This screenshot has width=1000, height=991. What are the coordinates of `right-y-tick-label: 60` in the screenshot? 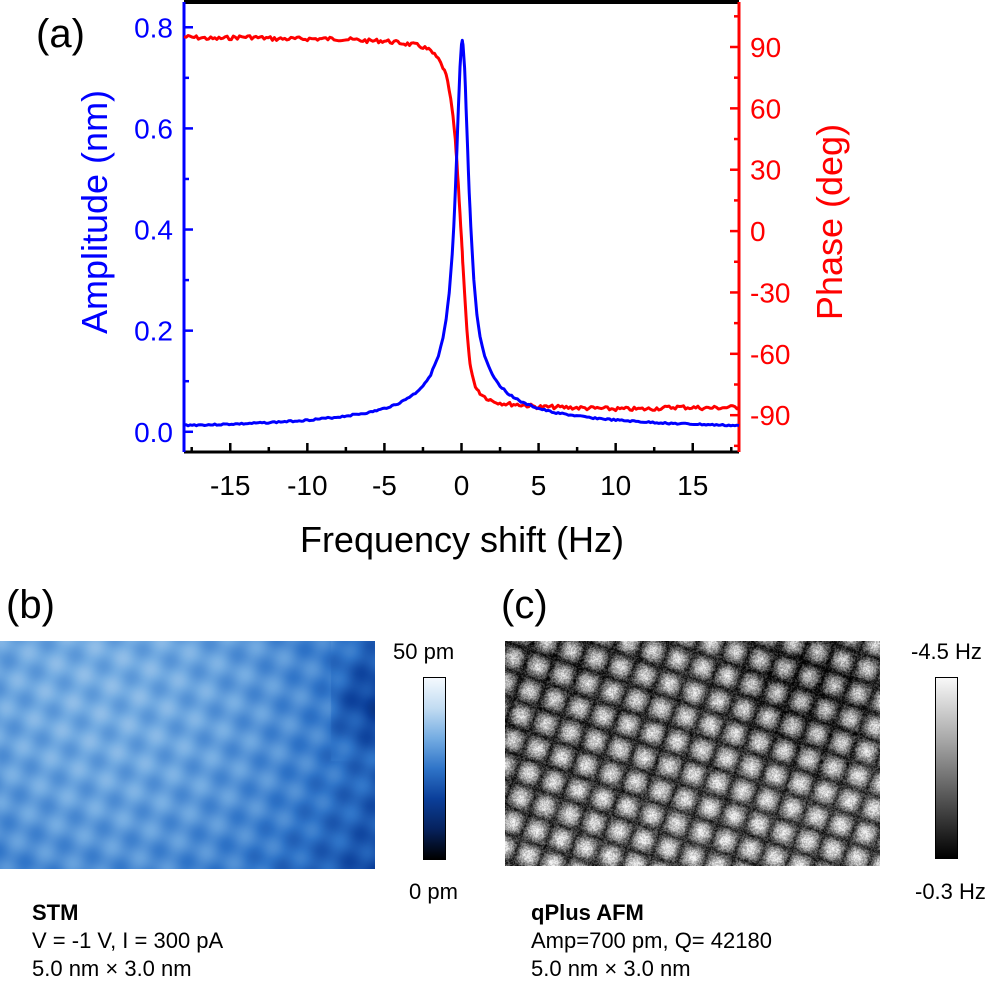 It's located at (765, 108).